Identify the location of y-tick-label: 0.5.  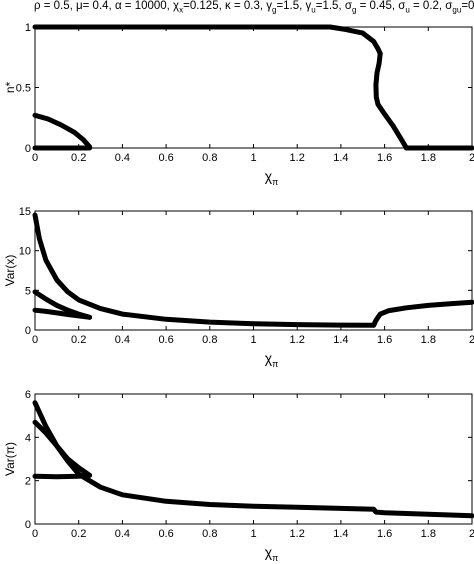
(23, 89).